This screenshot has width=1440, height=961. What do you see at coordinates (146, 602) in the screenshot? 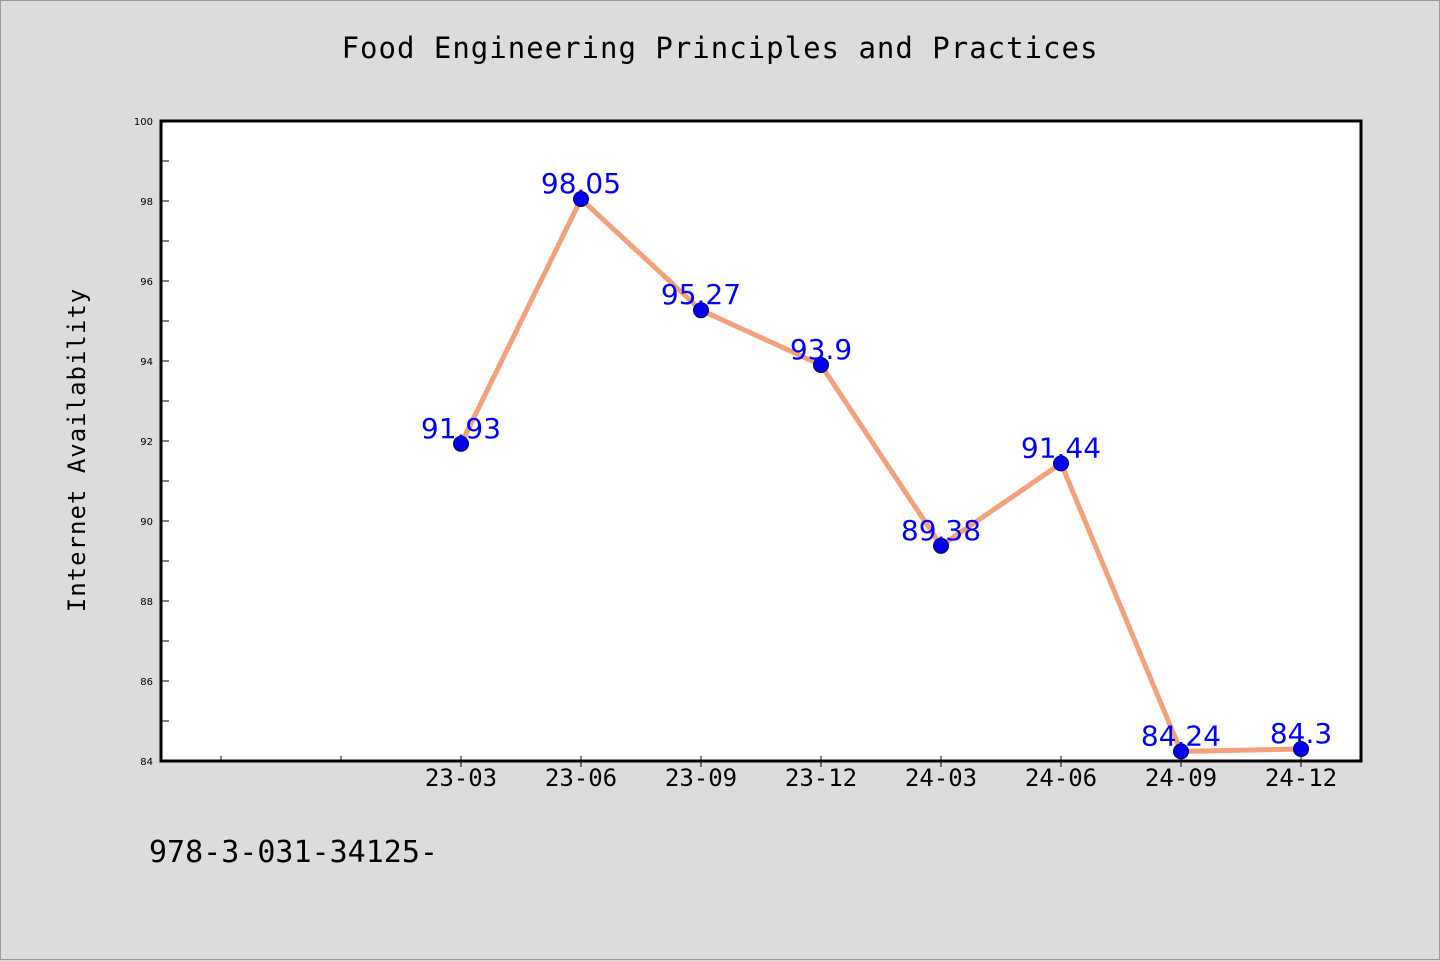
I see `y-tick-label: 88` at bounding box center [146, 602].